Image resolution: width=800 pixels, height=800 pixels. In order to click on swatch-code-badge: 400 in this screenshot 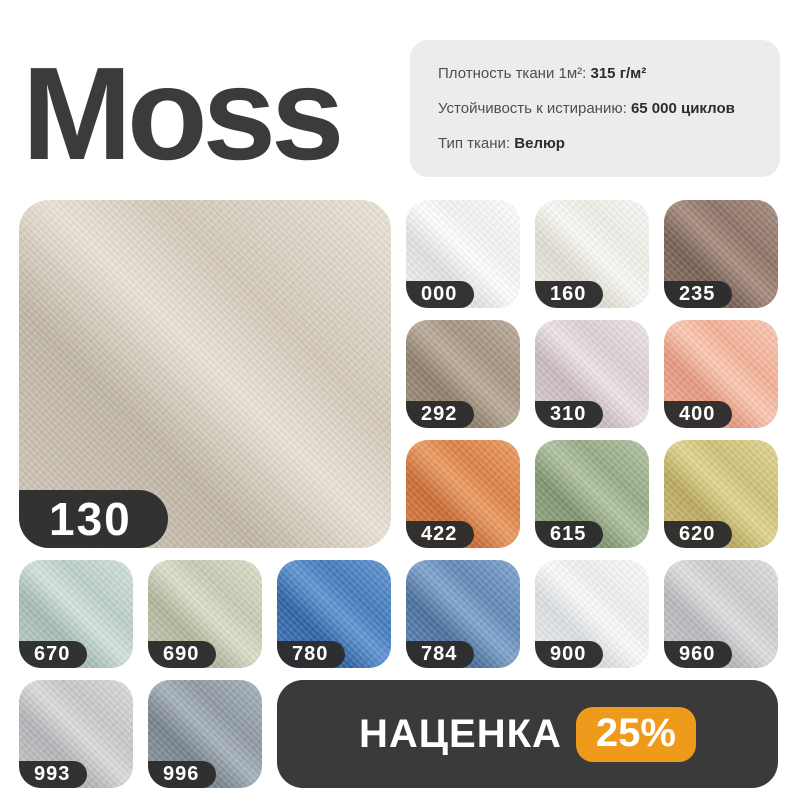, I will do `click(698, 414)`.